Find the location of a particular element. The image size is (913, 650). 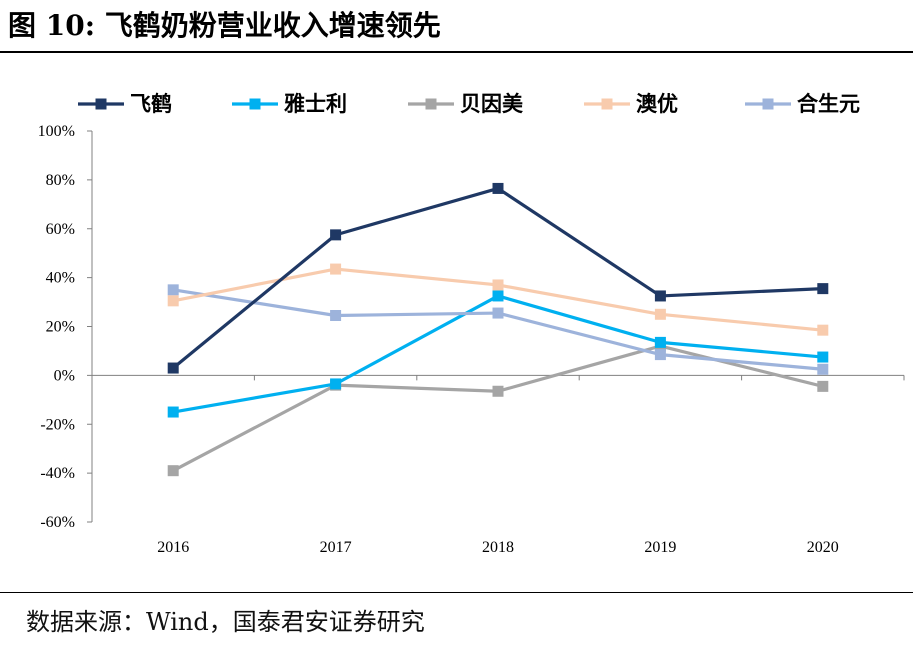

y-tick-label: 0% is located at coordinates (64, 375).